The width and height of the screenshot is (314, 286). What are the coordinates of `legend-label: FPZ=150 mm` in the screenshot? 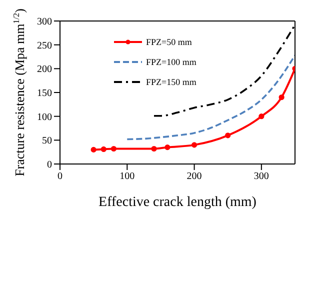 It's located at (171, 82).